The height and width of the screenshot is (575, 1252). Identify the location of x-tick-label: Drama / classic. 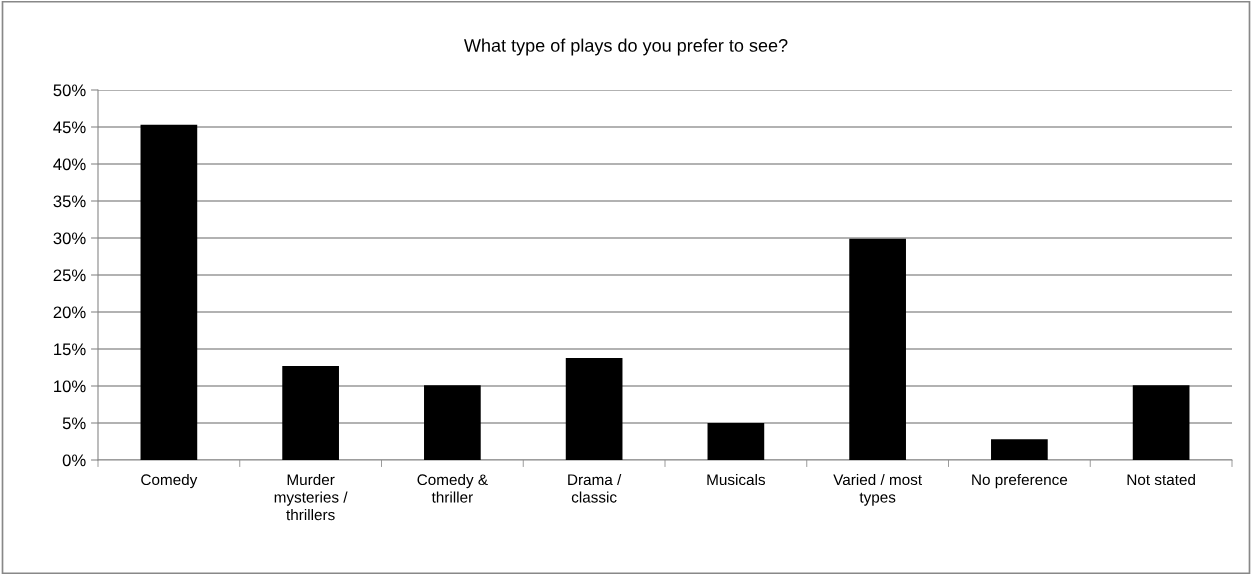
(595, 488).